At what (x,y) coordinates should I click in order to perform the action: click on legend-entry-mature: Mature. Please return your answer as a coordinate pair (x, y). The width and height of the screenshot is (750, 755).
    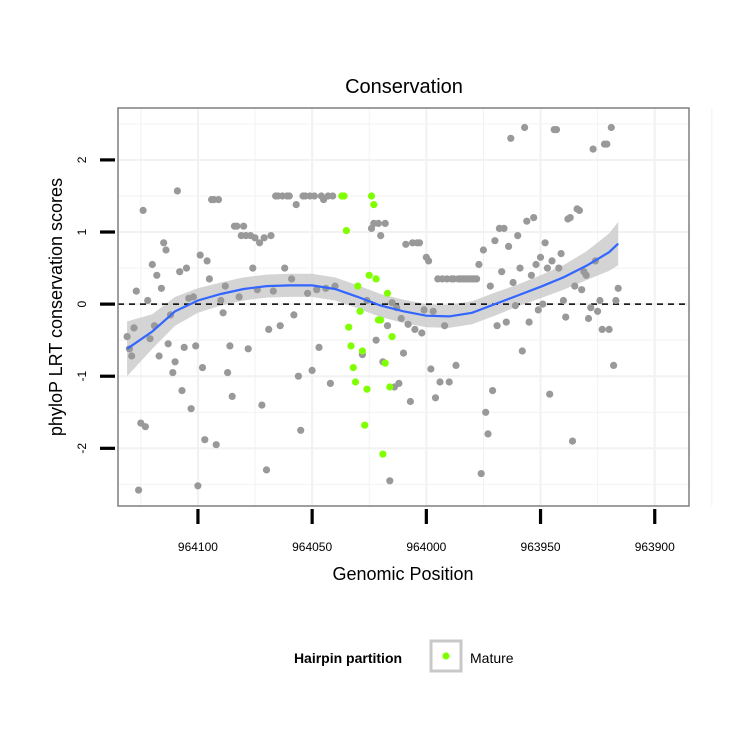
    Looking at the image, I should click on (492, 658).